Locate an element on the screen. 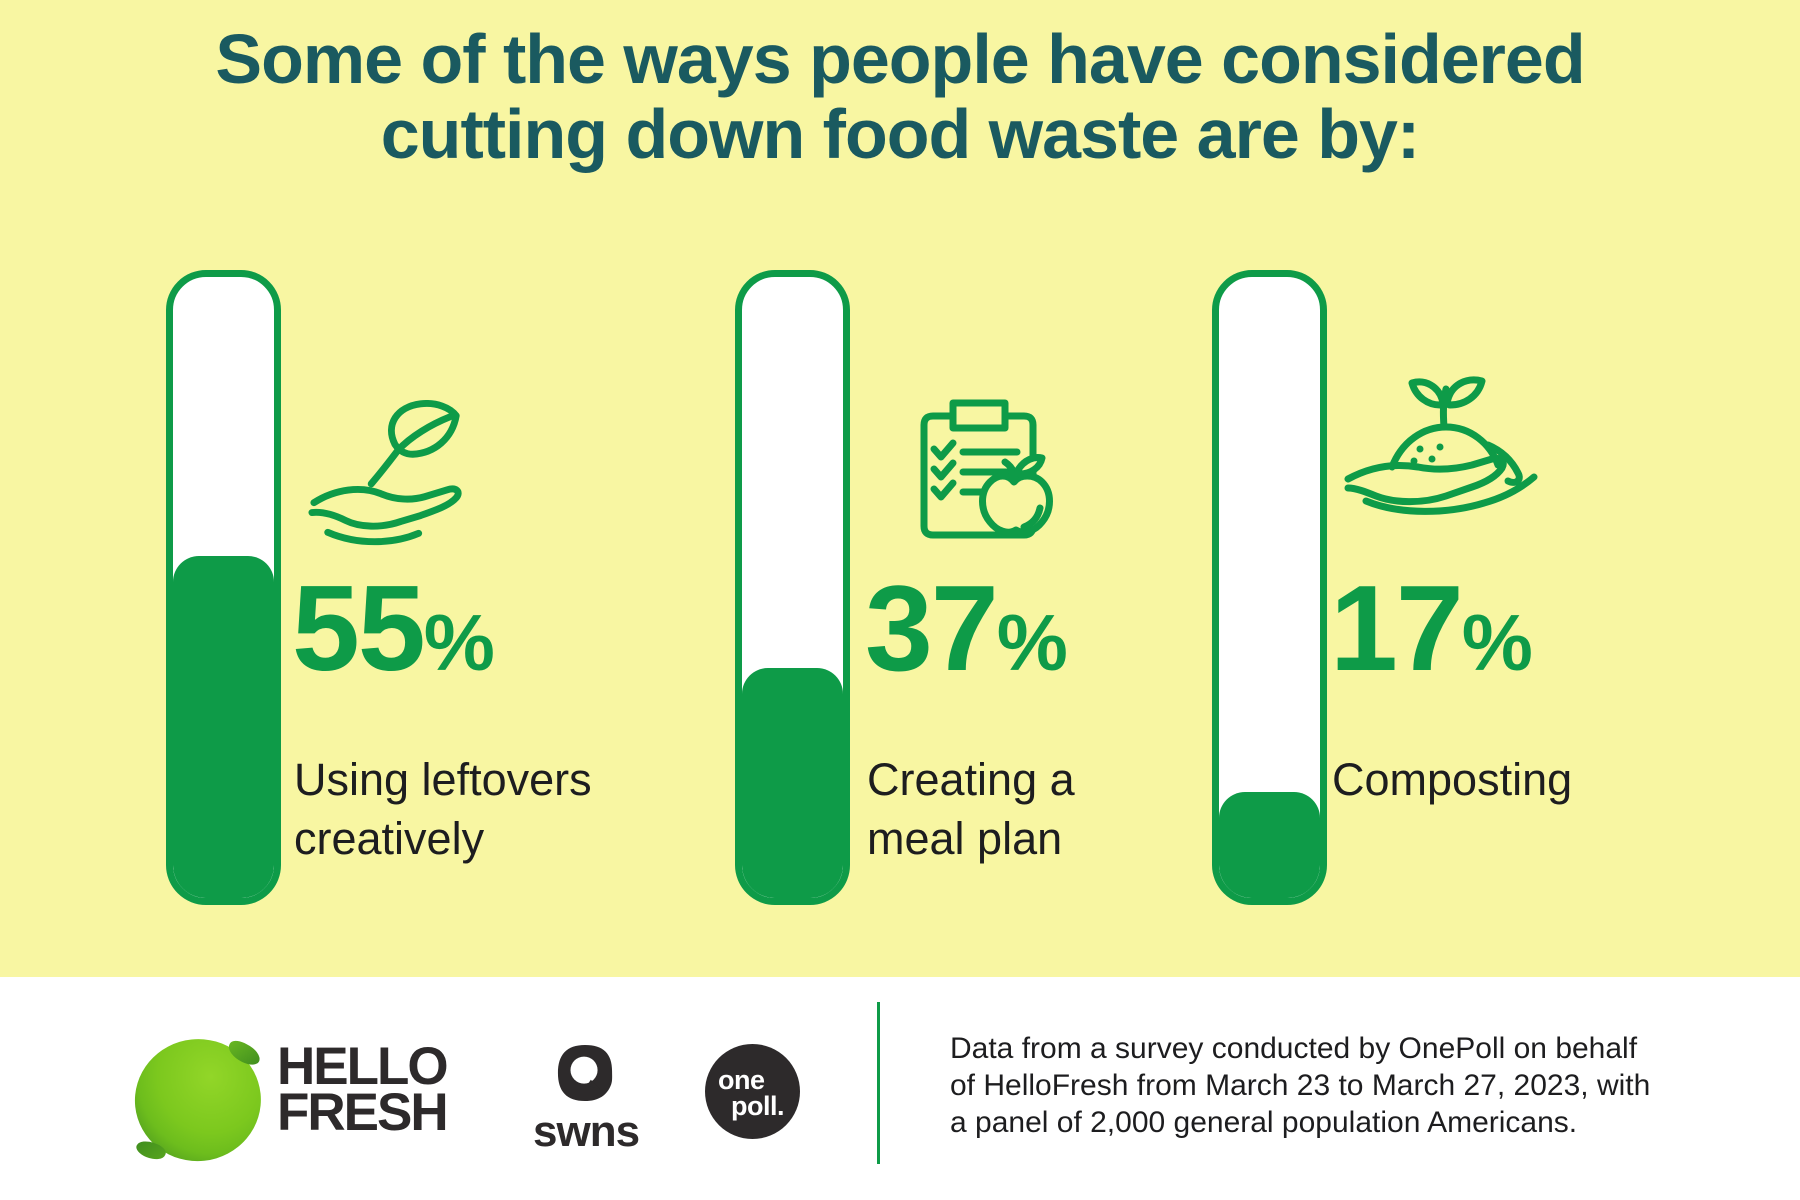 The image size is (1800, 1200). swns-logo: swns is located at coordinates (586, 1100).